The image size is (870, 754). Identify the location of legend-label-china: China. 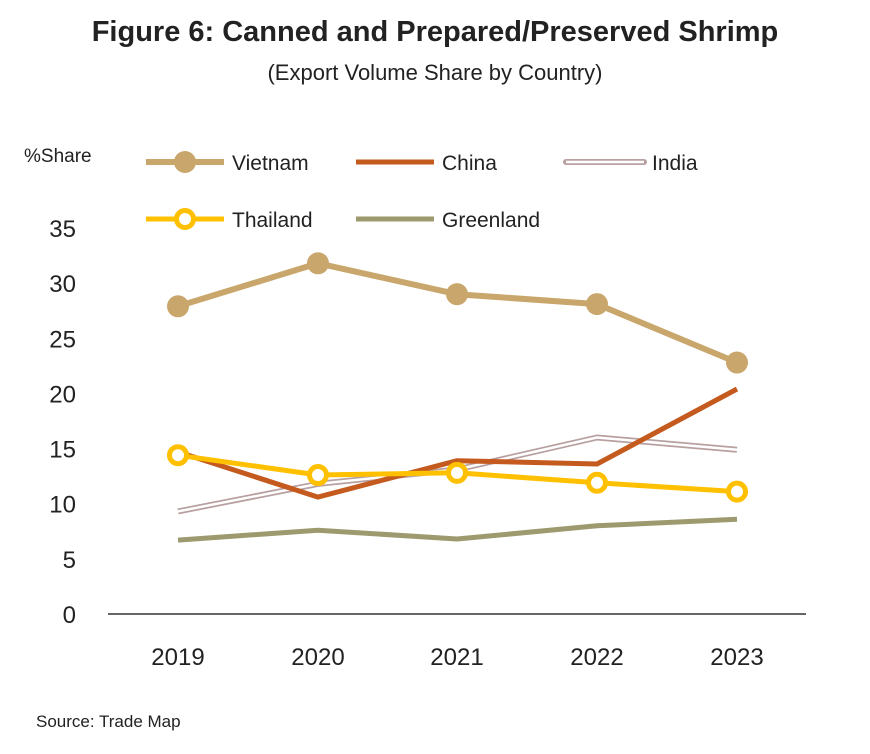
(469, 163).